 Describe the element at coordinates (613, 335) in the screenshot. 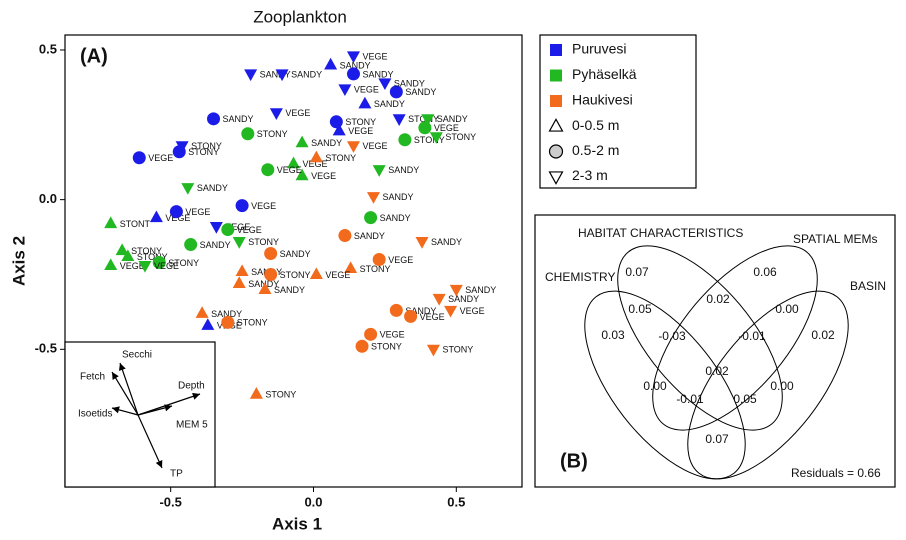

I see `region-value: 0.03` at that location.